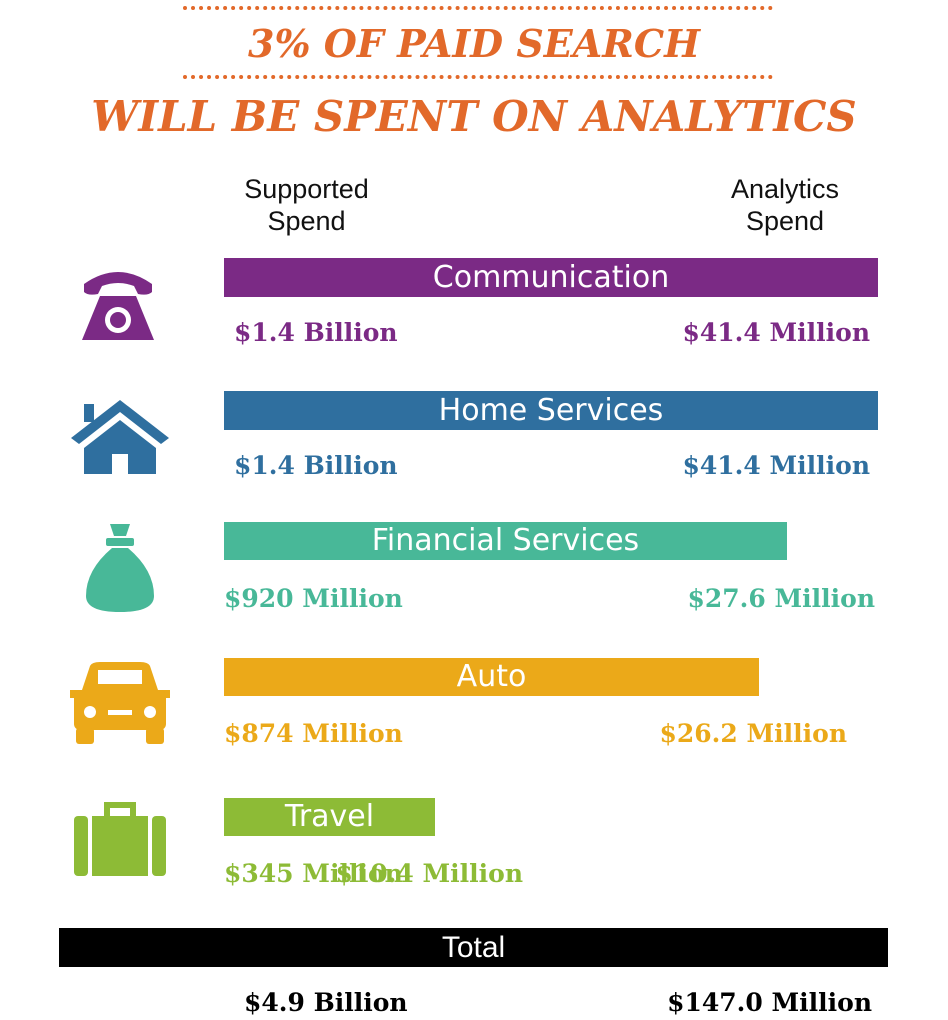  Describe the element at coordinates (313, 873) in the screenshot. I see `supported-value-travel: $345 Million` at that location.